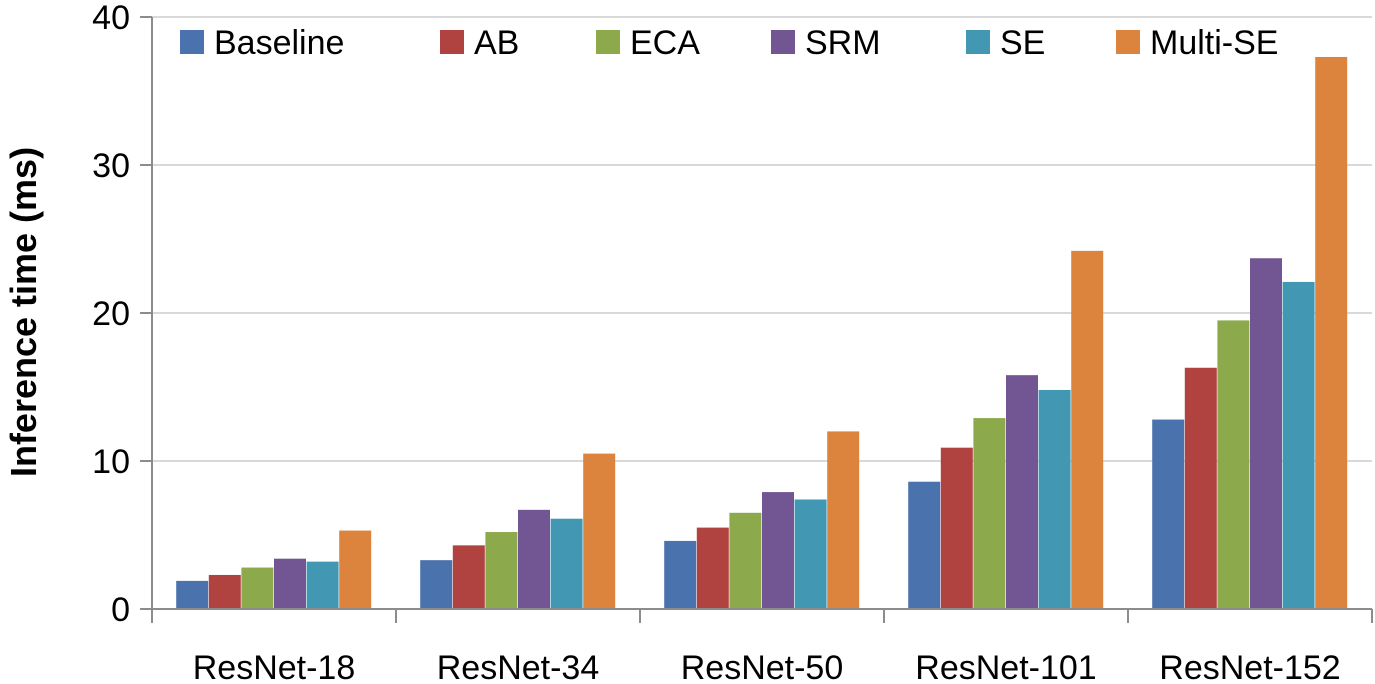 This screenshot has width=1375, height=684. I want to click on x-tick-label: ResNet-34, so click(518, 666).